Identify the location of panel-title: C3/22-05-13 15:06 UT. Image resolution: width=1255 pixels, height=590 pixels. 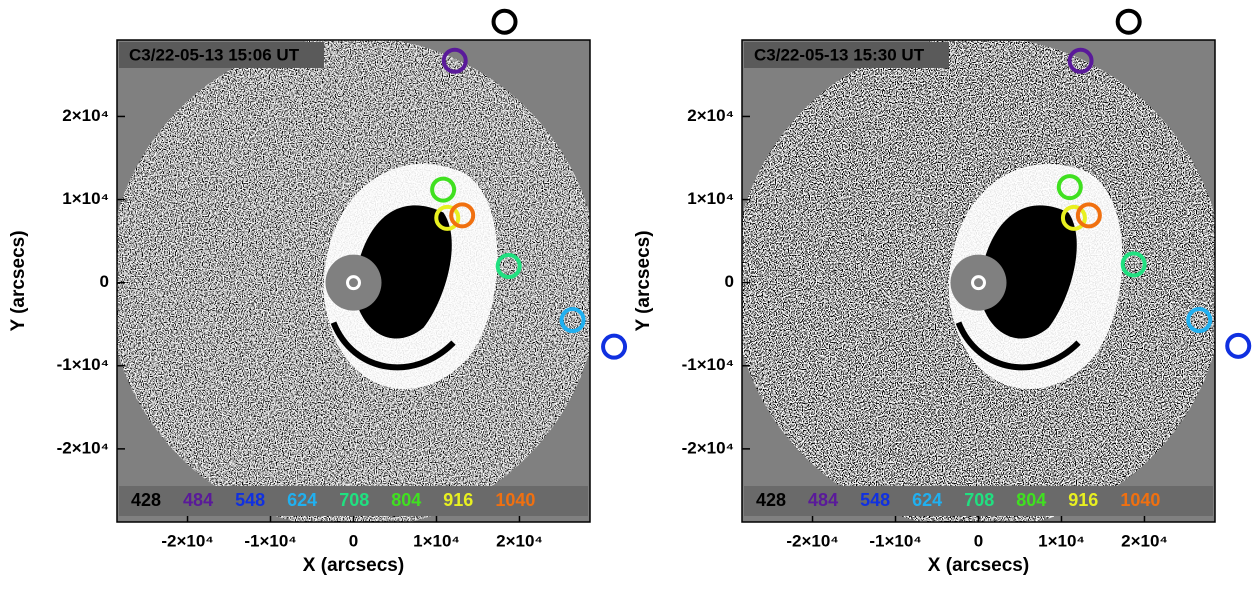
(214, 54).